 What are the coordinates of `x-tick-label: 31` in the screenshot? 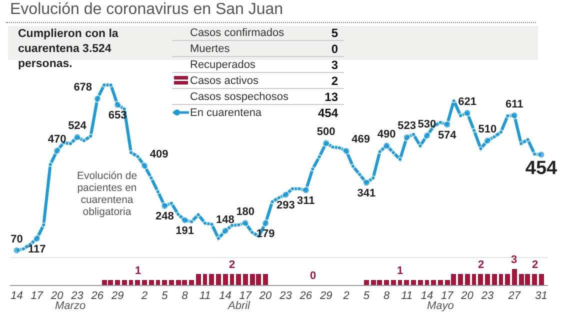 It's located at (541, 296).